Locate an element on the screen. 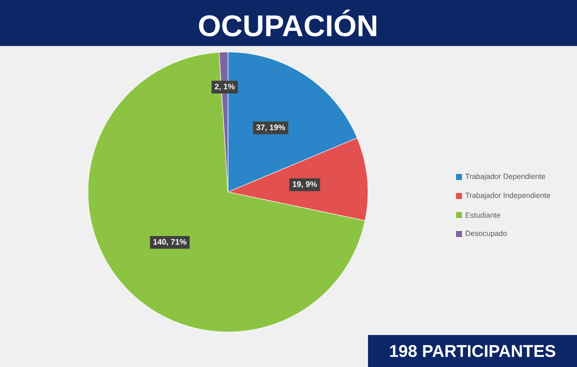  text: 198 PARTICIPANTES is located at coordinates (473, 351).